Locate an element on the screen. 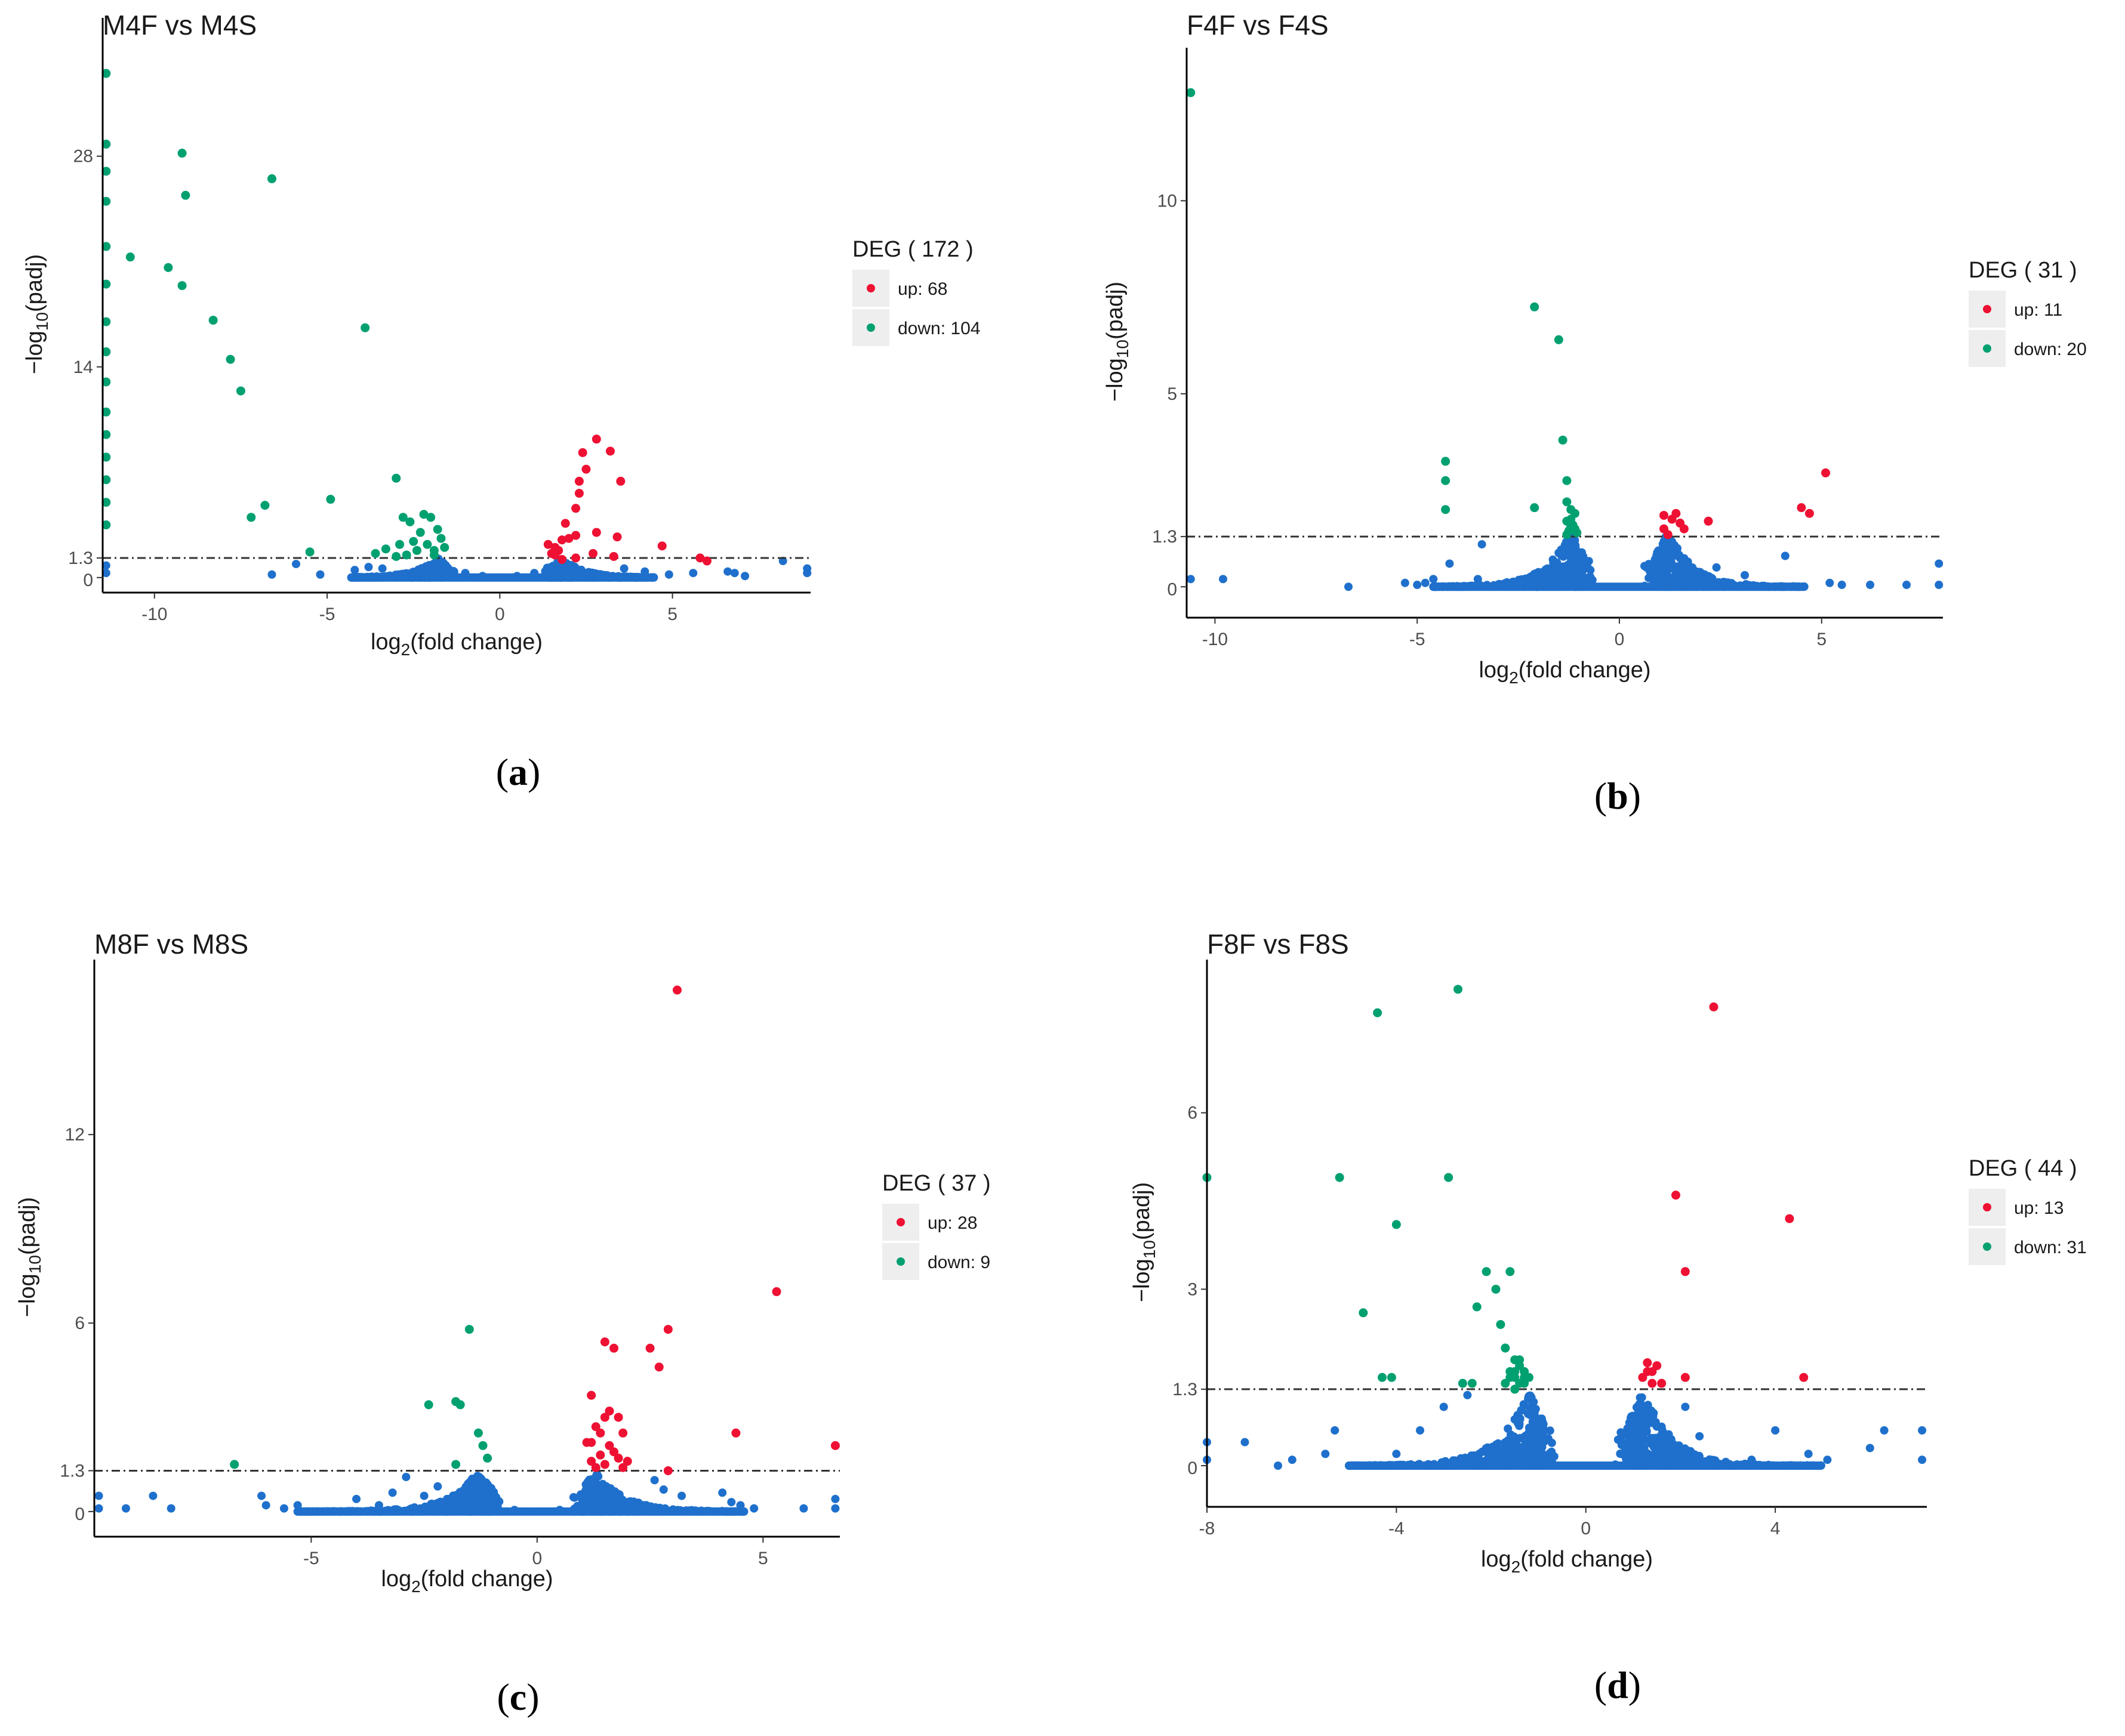 This screenshot has width=2125, height=1736. legend-up-marker is located at coordinates (901, 1222).